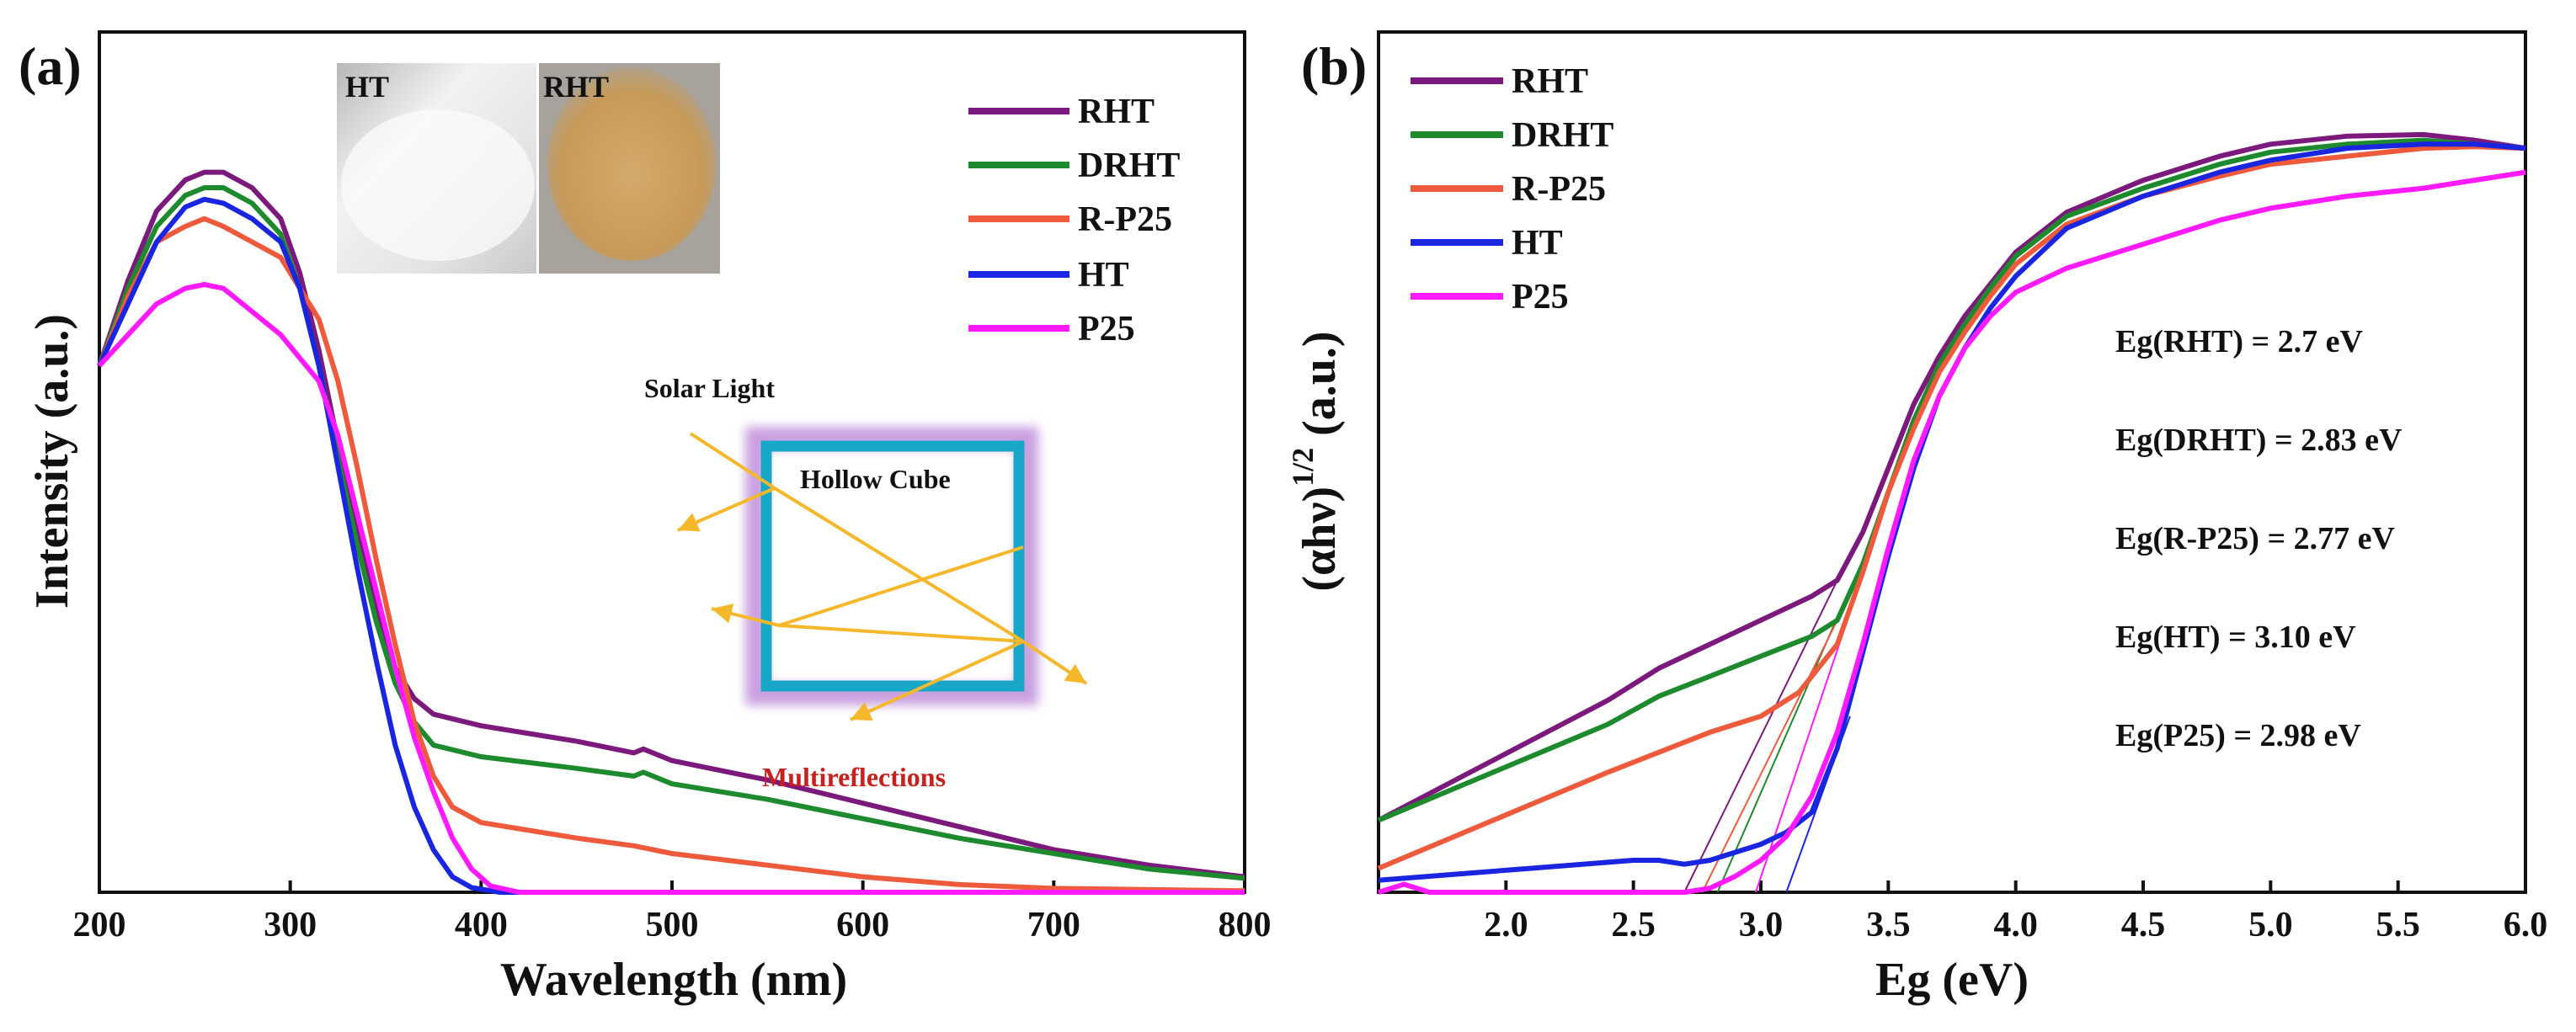  Describe the element at coordinates (1633, 925) in the screenshot. I see `panel-b-x-tick-label: 2.5` at that location.